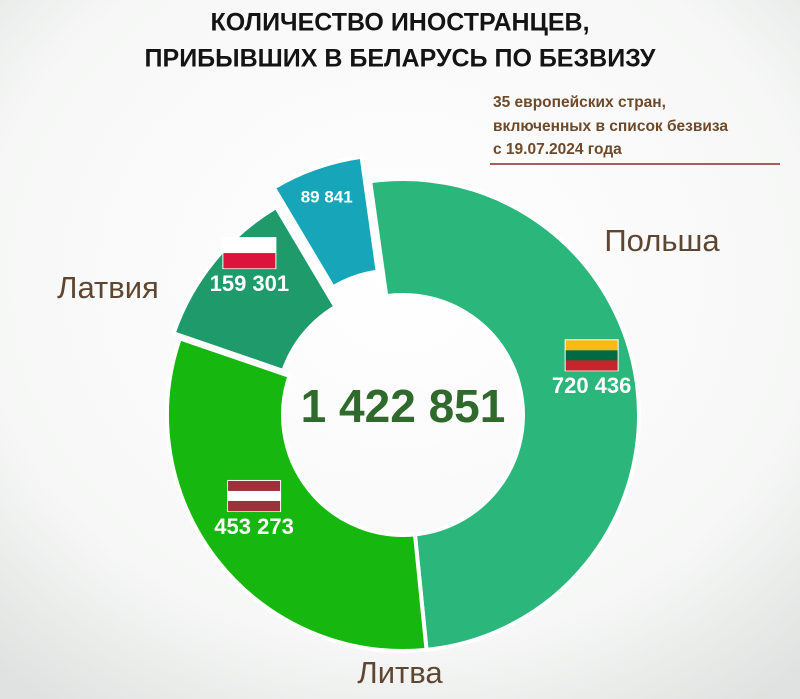 The image size is (800, 699). Describe the element at coordinates (400, 59) in the screenshot. I see `chart-title: ПРИБЫВШИХ В БЕЛАРУСЬ ПО БЕЗВИЗУ` at that location.